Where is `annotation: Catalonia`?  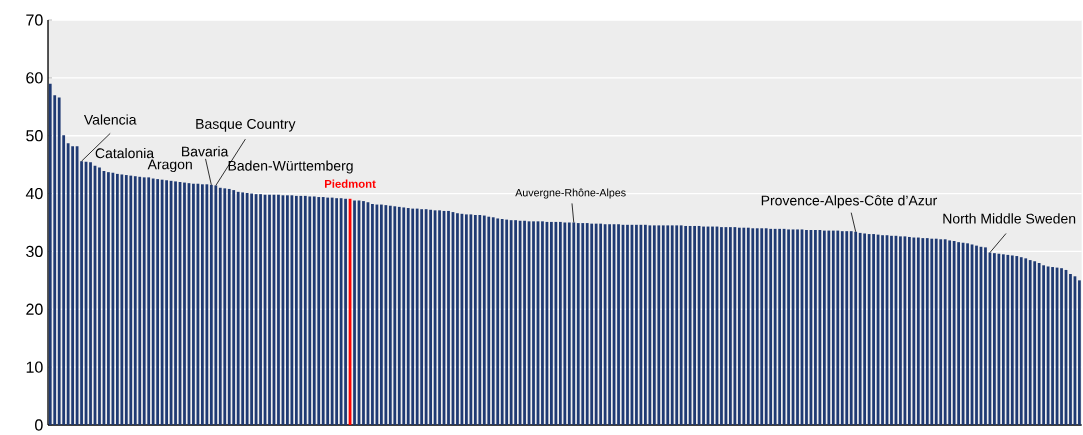 annotation: Catalonia is located at coordinates (125, 153).